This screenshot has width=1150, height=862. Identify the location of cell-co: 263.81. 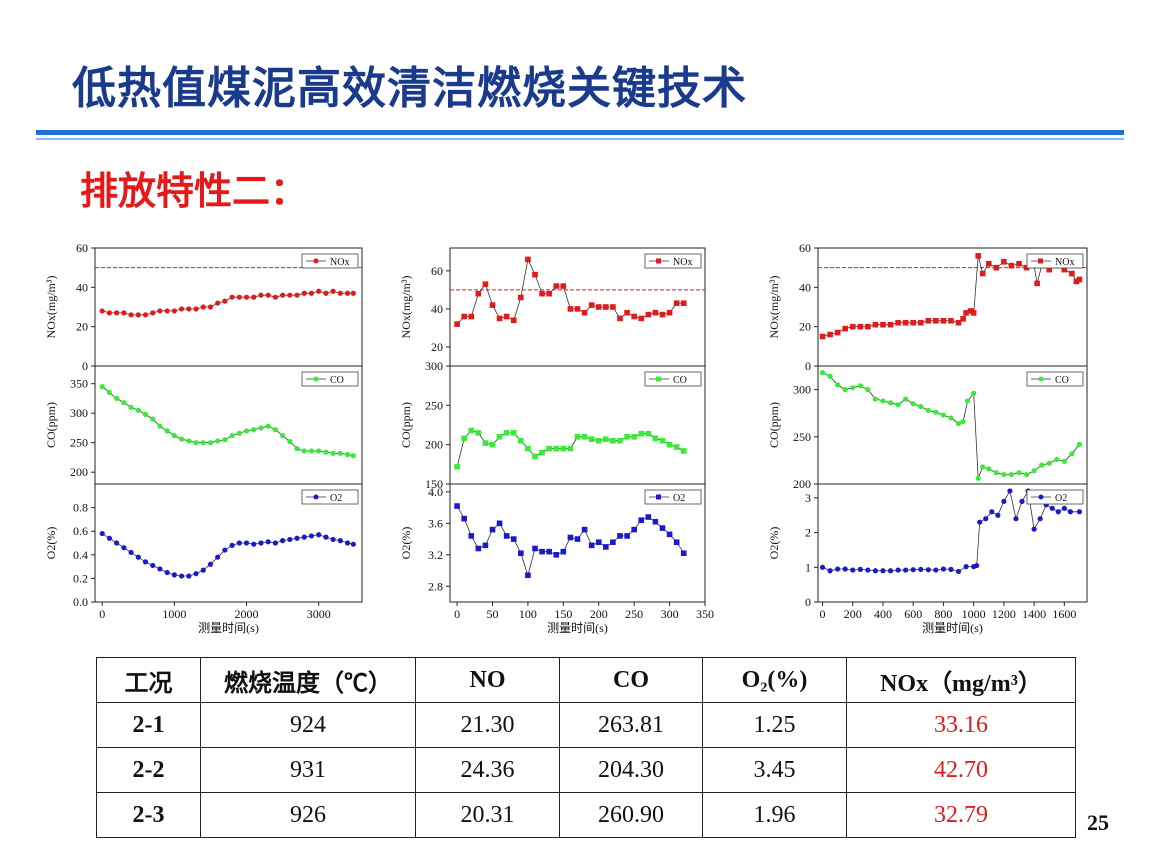
(631, 725).